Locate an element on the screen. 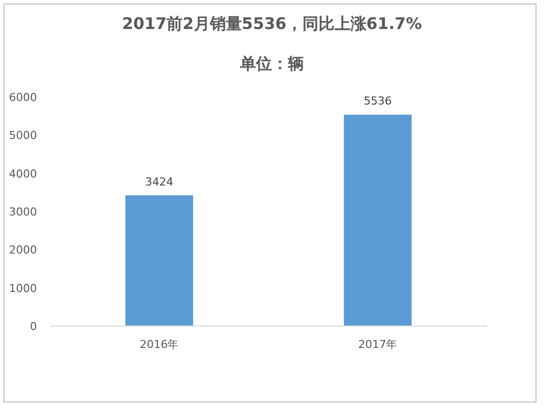 Image resolution: width=544 pixels, height=410 pixels. chart-subtitle: 单位：辆 is located at coordinates (271, 63).